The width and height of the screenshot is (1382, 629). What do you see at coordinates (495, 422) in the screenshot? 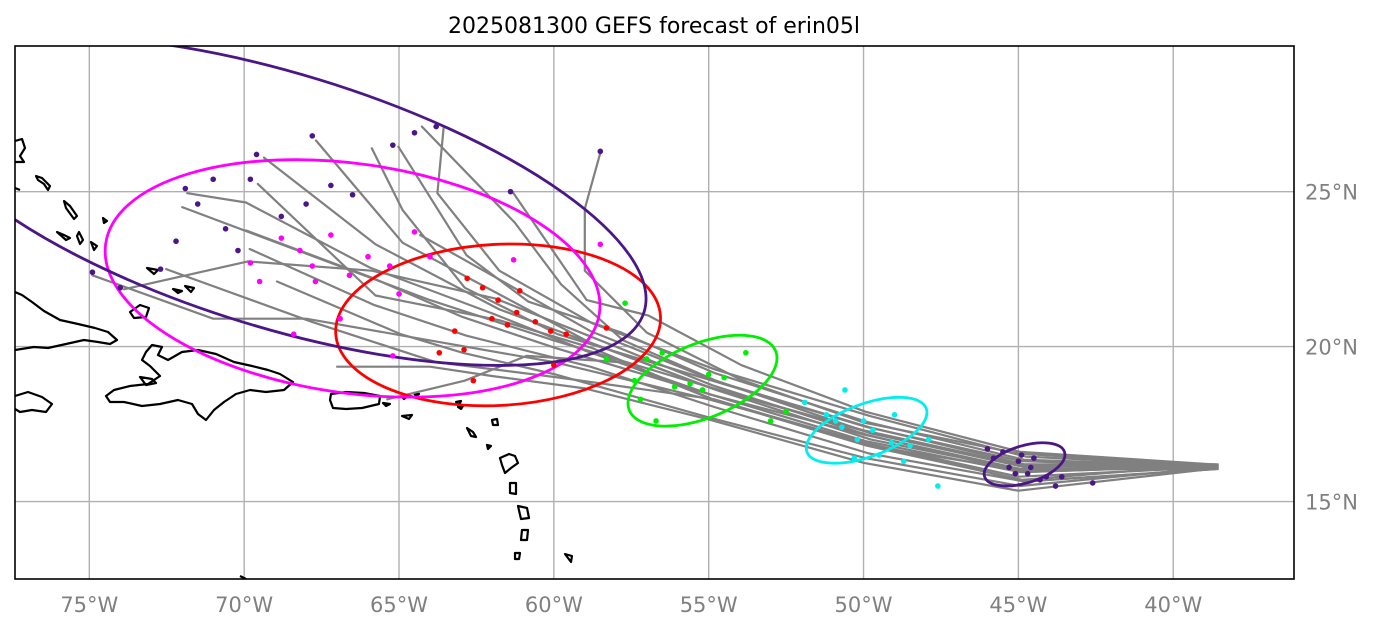
I see `coastline-antigua` at bounding box center [495, 422].